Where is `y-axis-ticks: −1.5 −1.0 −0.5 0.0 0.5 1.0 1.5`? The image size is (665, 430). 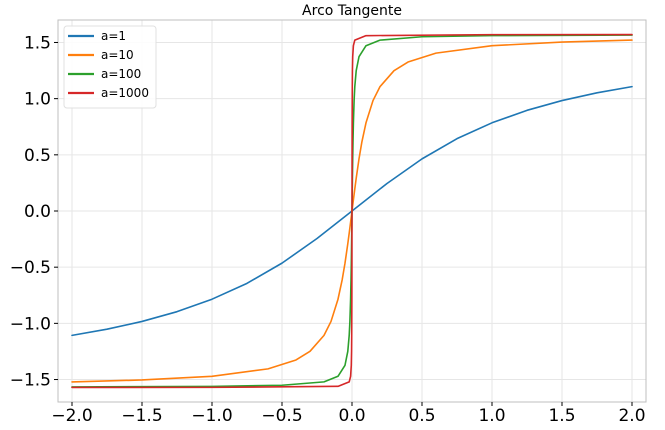 y-axis-ticks: −1.5 −1.0 −0.5 0.0 0.5 1.0 1.5 is located at coordinates (34, 212).